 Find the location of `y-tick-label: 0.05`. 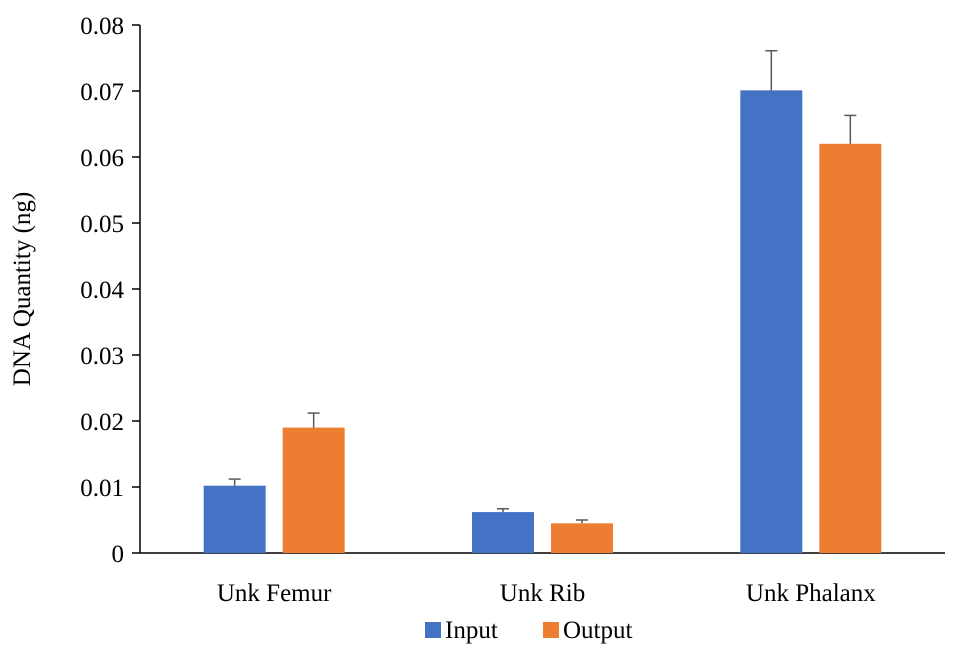

y-tick-label: 0.05 is located at coordinates (102, 224).